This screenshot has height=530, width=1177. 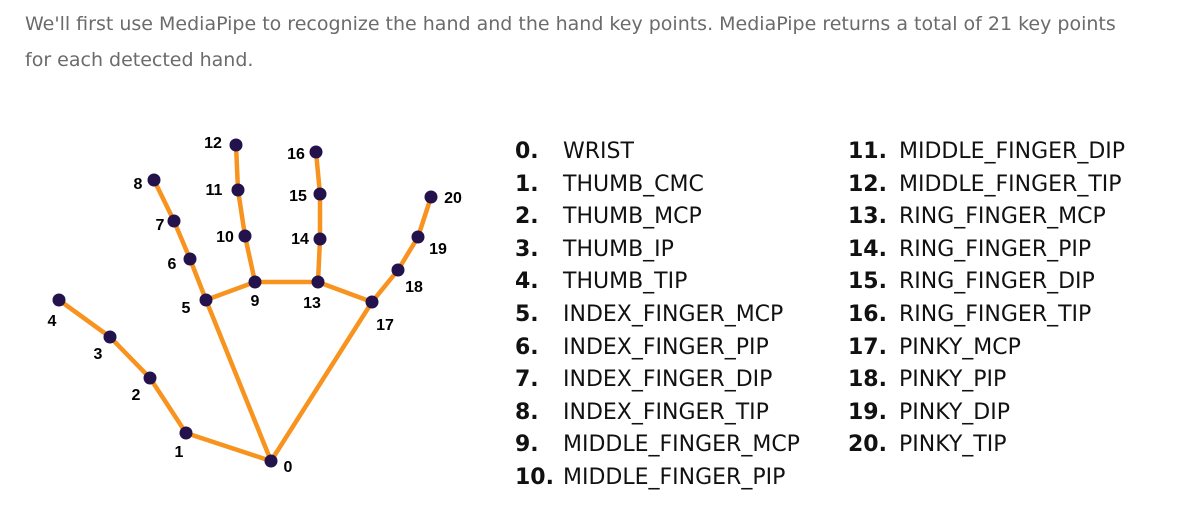 What do you see at coordinates (179, 452) in the screenshot?
I see `keypoint-1-number: 1` at bounding box center [179, 452].